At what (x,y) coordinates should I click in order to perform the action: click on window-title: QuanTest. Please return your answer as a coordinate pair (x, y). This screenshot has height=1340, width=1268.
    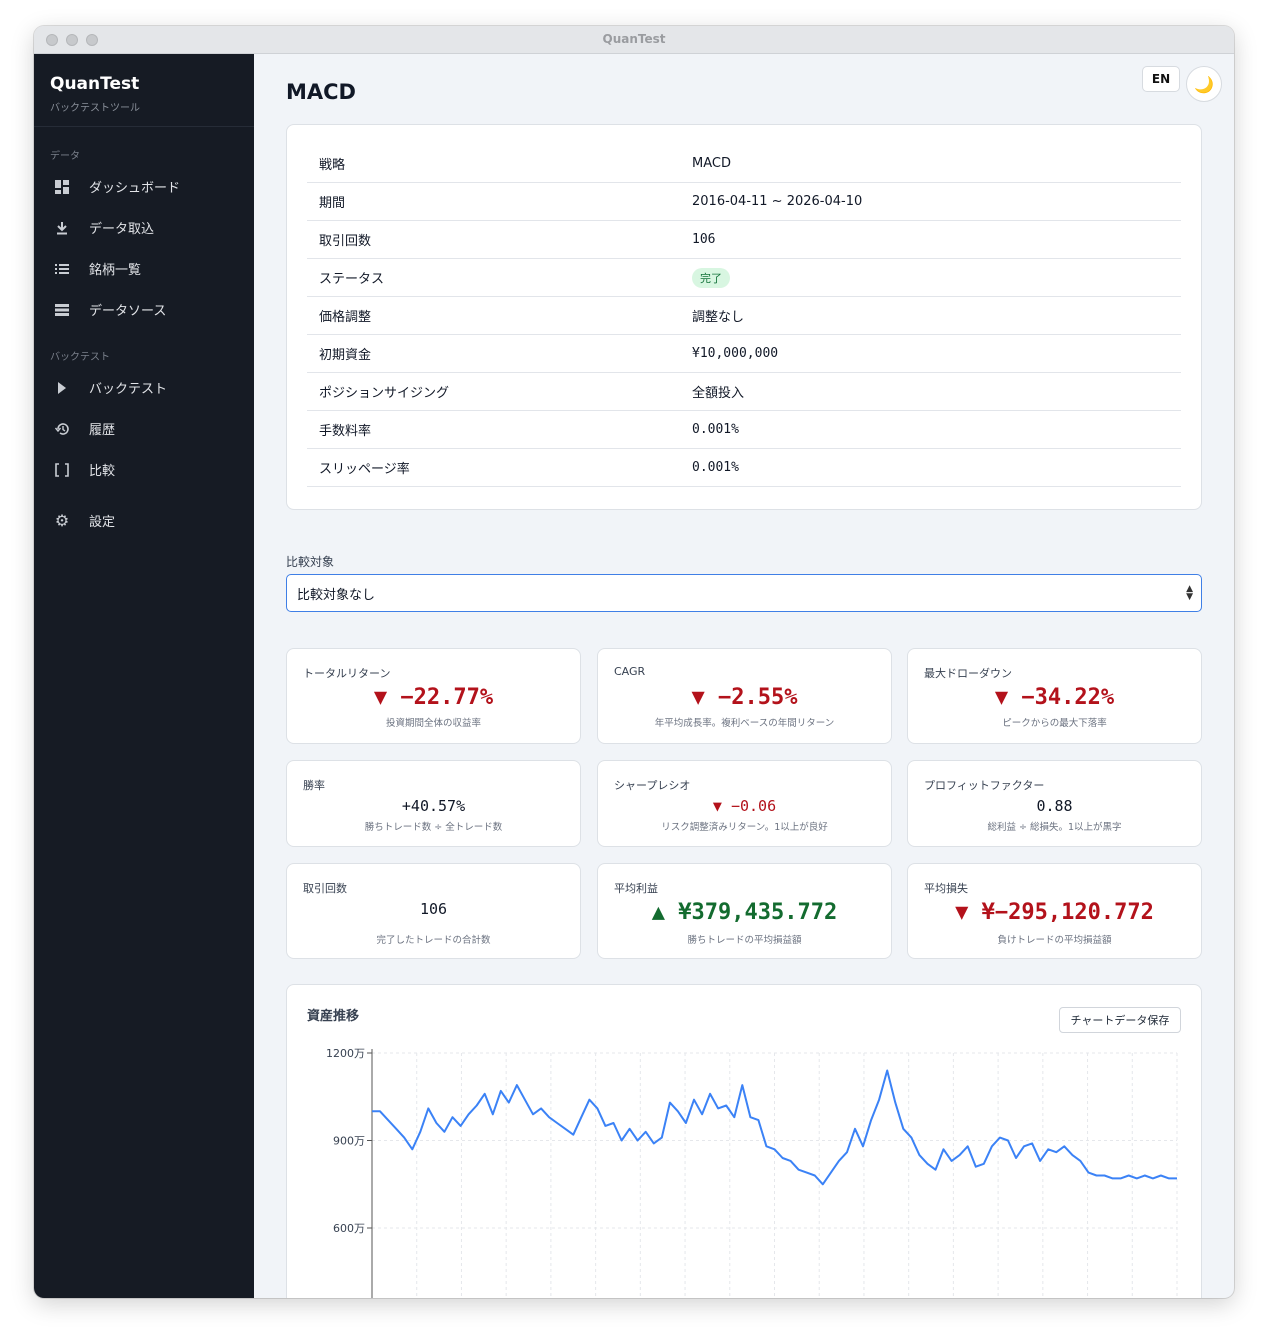
    Looking at the image, I should click on (634, 39).